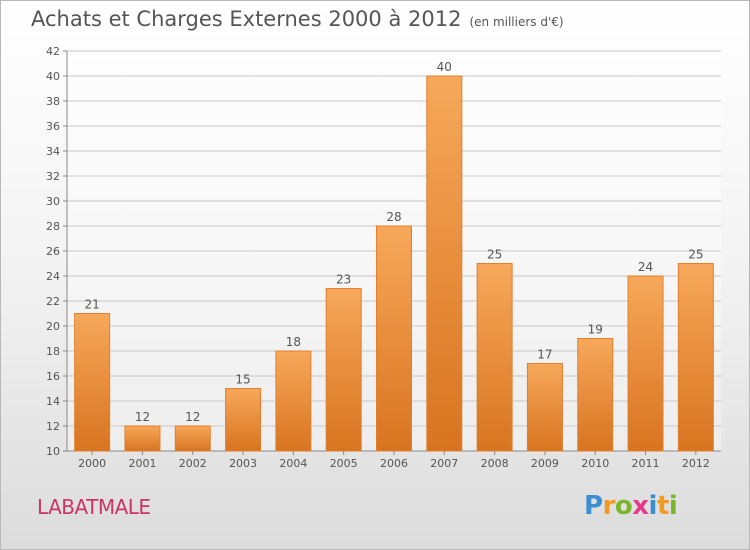 The image size is (750, 550). What do you see at coordinates (53, 226) in the screenshot?
I see `y-tick-label: 28` at bounding box center [53, 226].